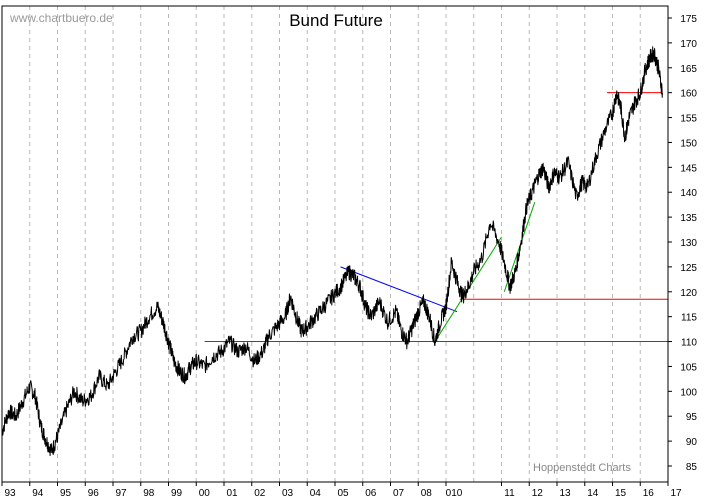 The height and width of the screenshot is (499, 717). Describe the element at coordinates (688, 293) in the screenshot. I see `y-tick-label: 120` at that location.